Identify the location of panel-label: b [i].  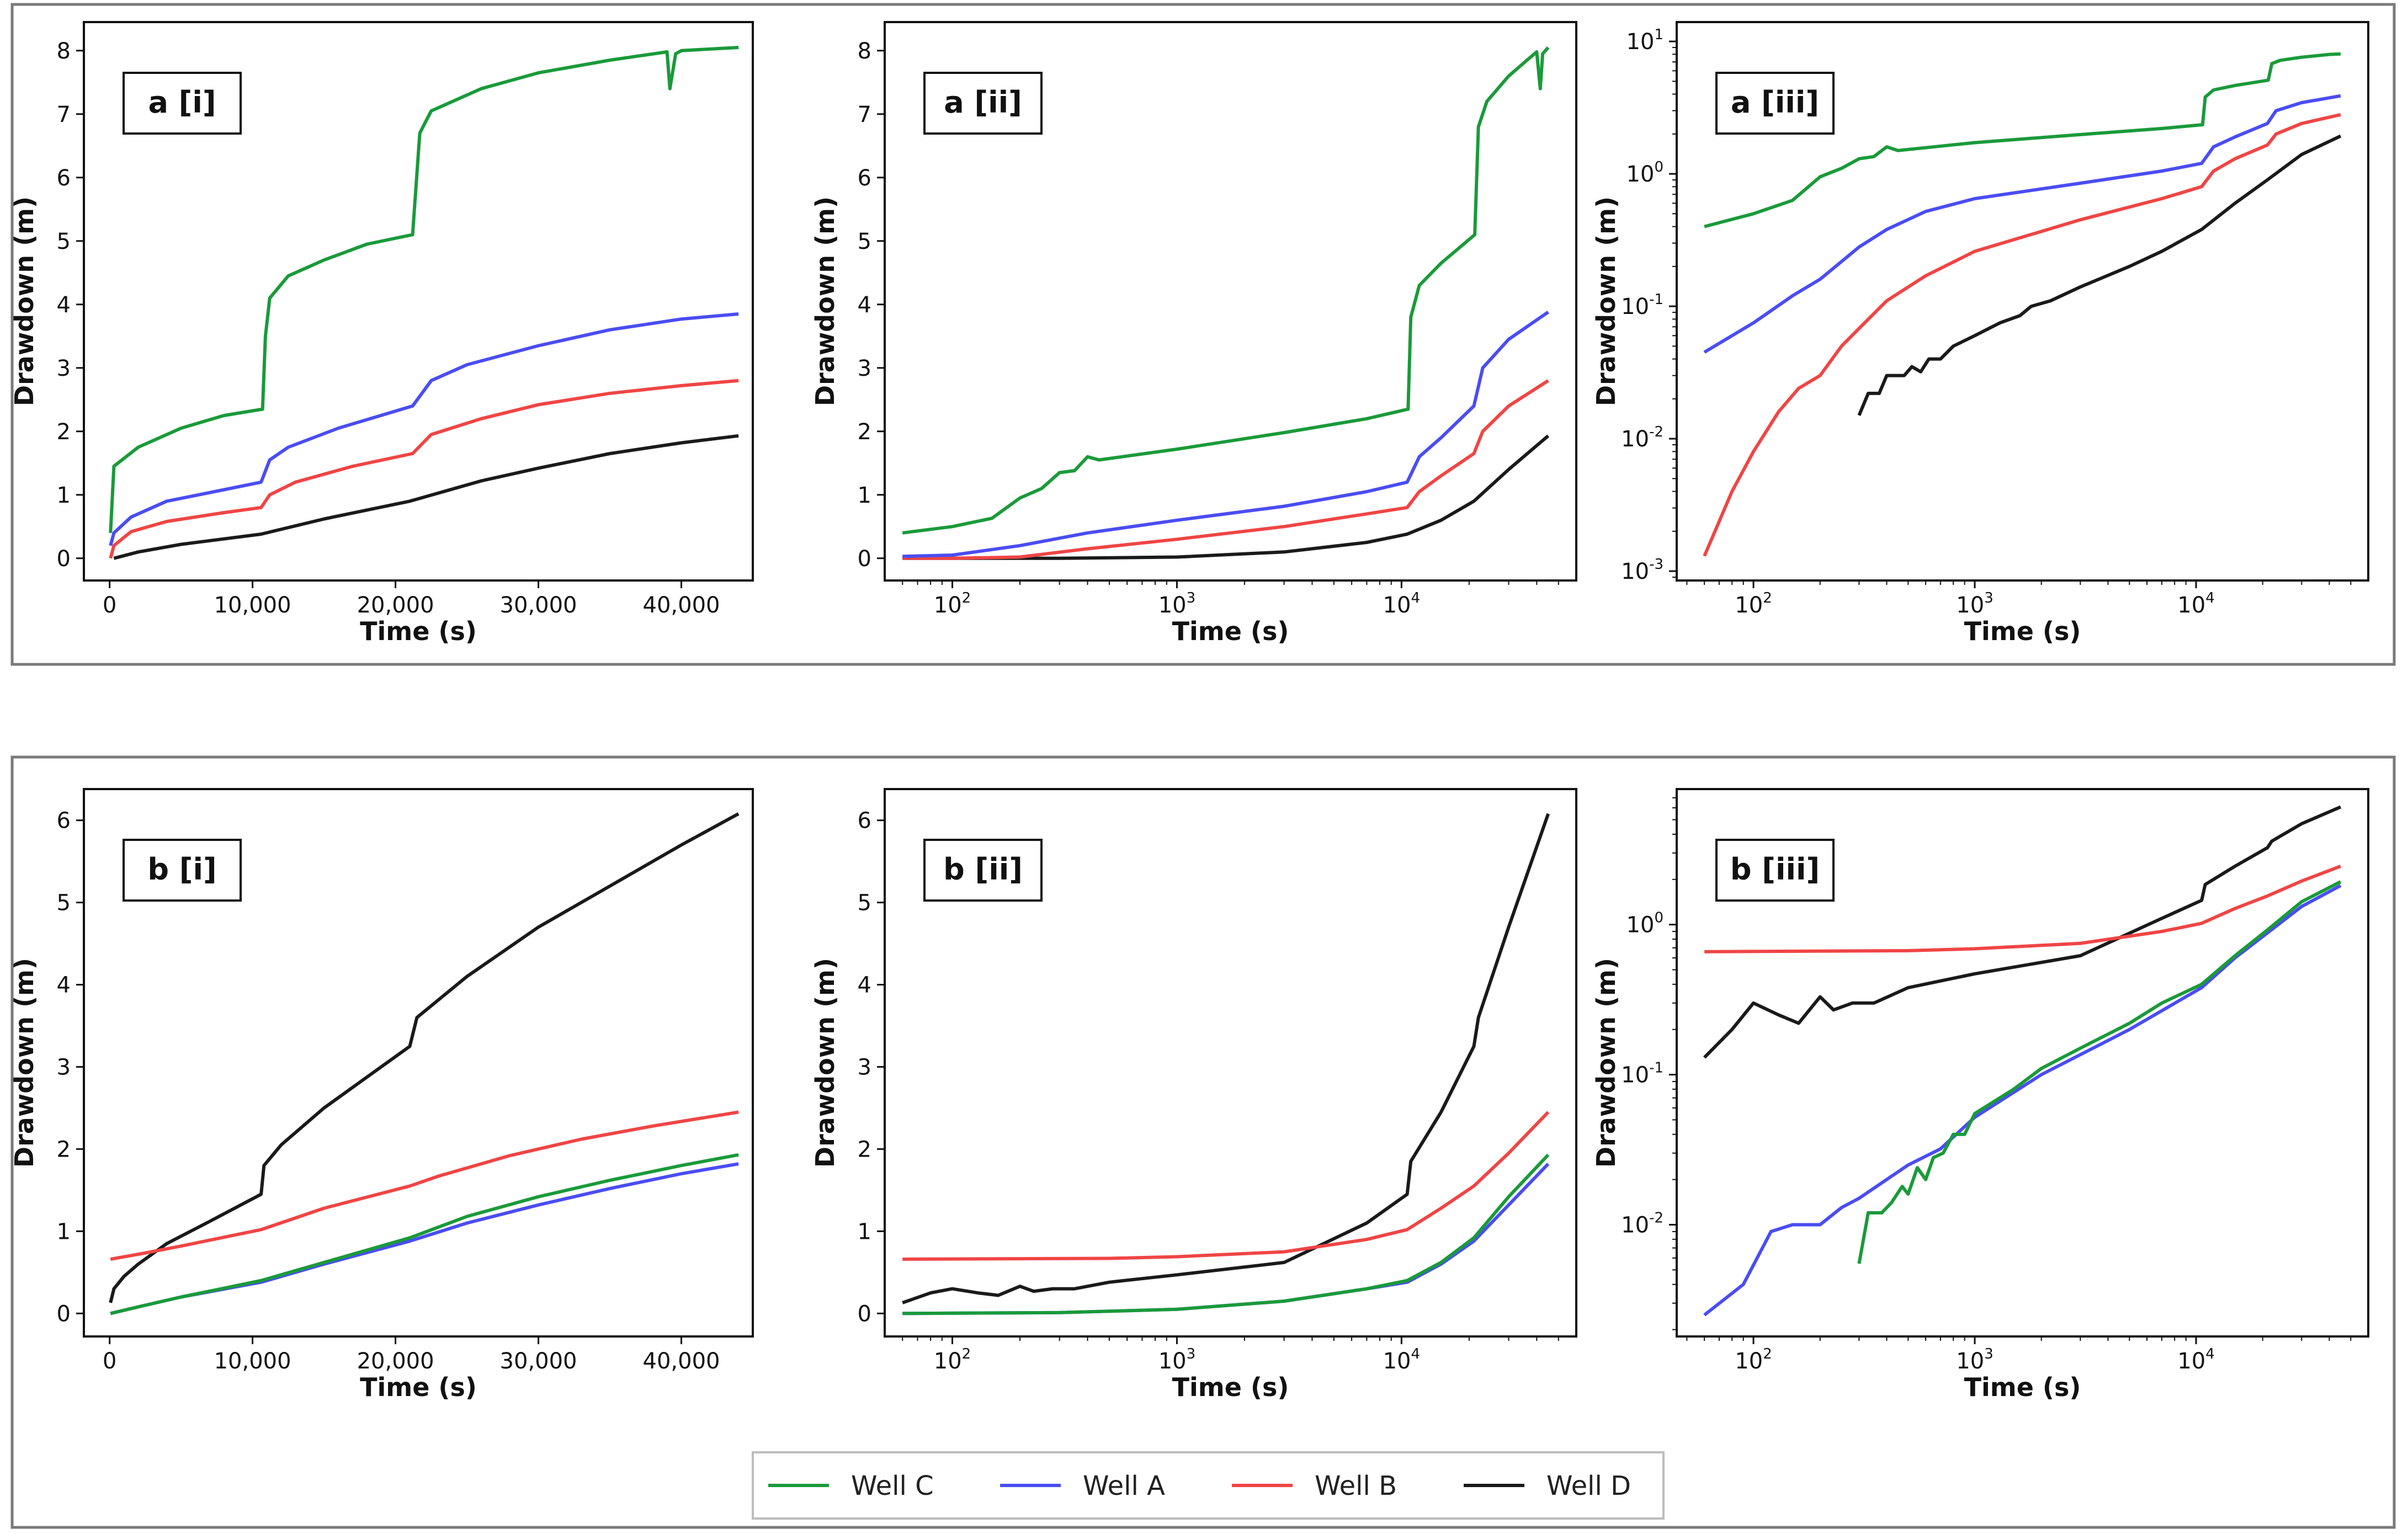
(181, 869).